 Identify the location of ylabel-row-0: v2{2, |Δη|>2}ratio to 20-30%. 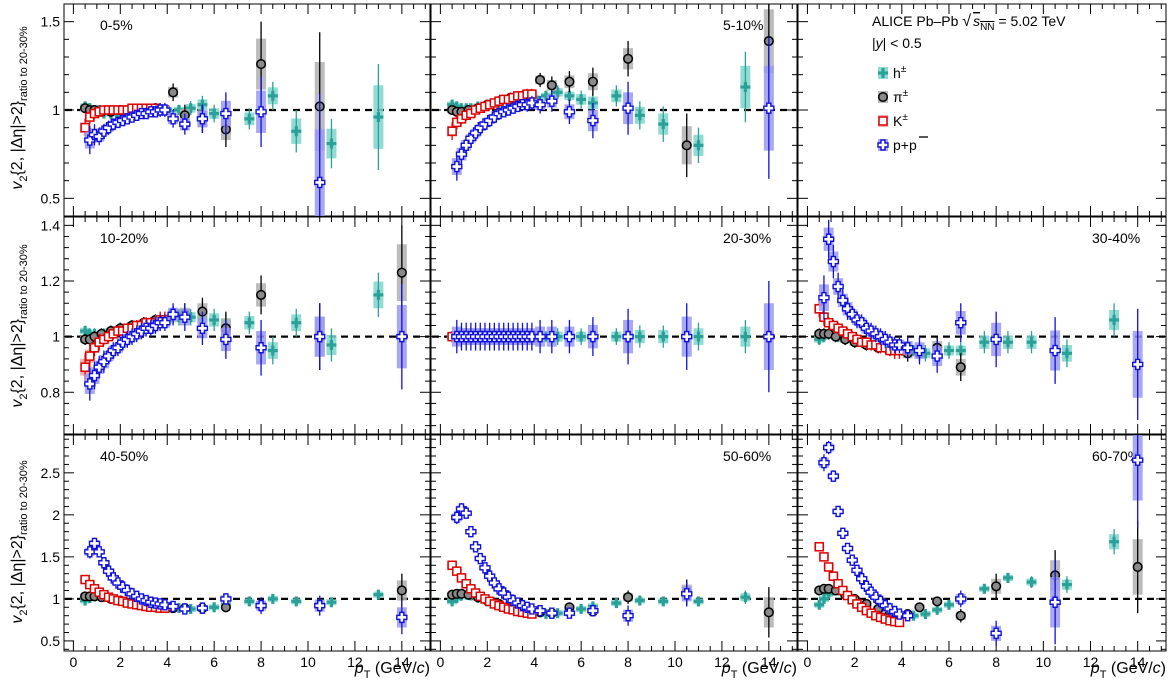
(19, 108).